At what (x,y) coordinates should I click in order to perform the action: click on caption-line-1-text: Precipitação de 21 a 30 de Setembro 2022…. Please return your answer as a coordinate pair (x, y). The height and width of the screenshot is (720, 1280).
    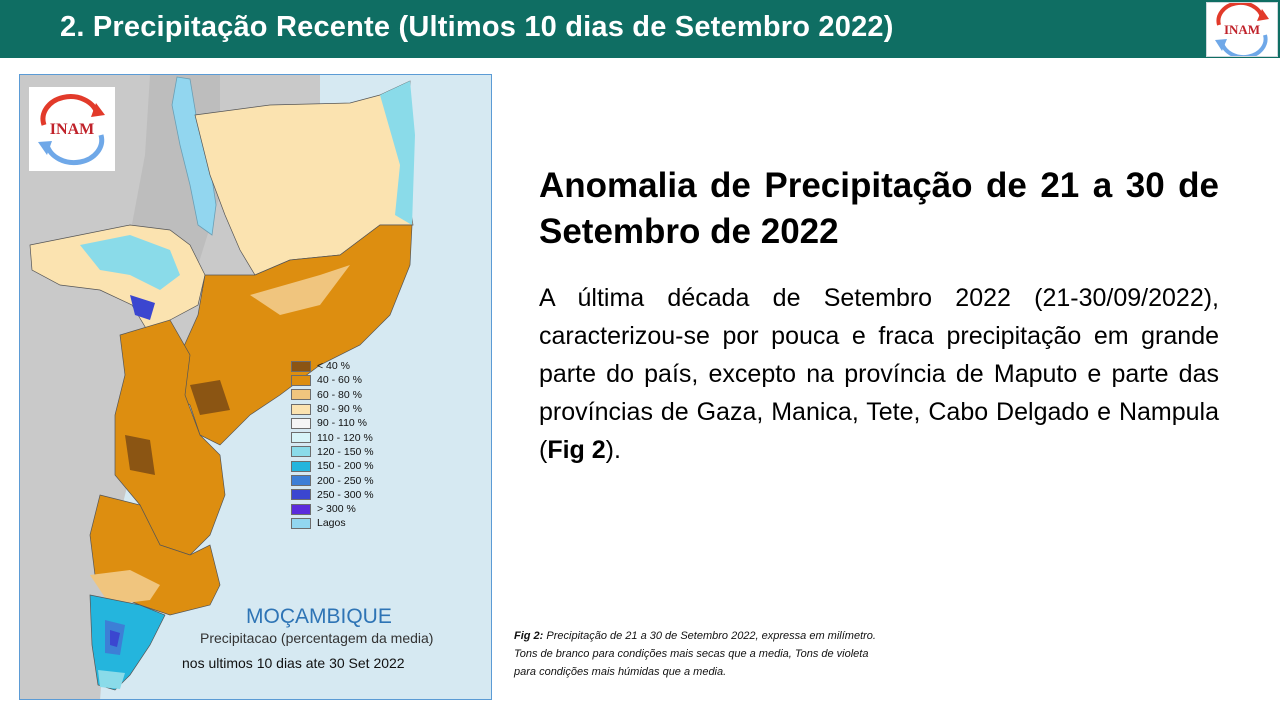
    Looking at the image, I should click on (709, 636).